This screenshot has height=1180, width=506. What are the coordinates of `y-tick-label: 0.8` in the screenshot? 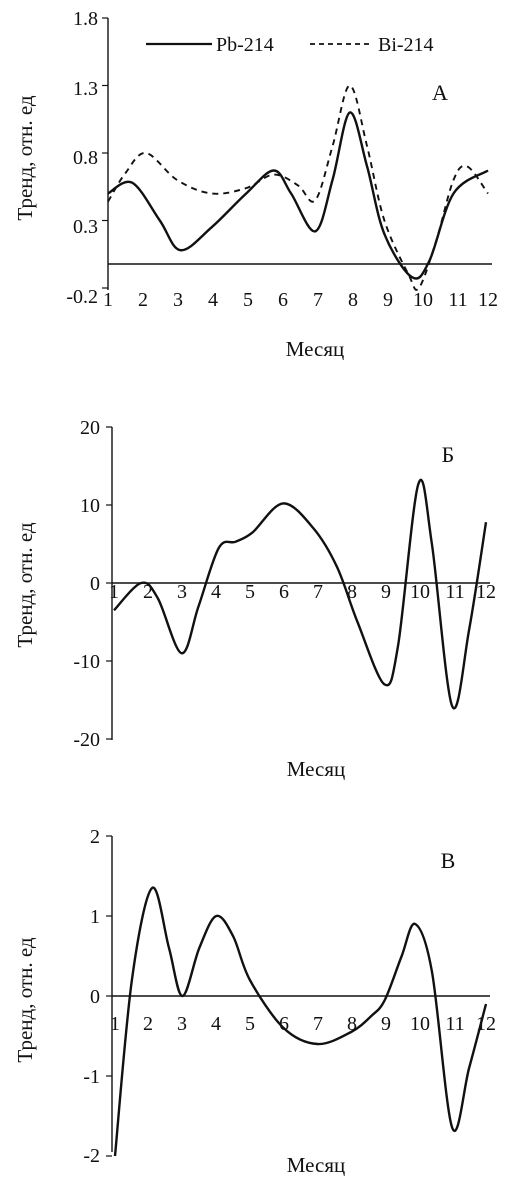 It's located at (85, 158).